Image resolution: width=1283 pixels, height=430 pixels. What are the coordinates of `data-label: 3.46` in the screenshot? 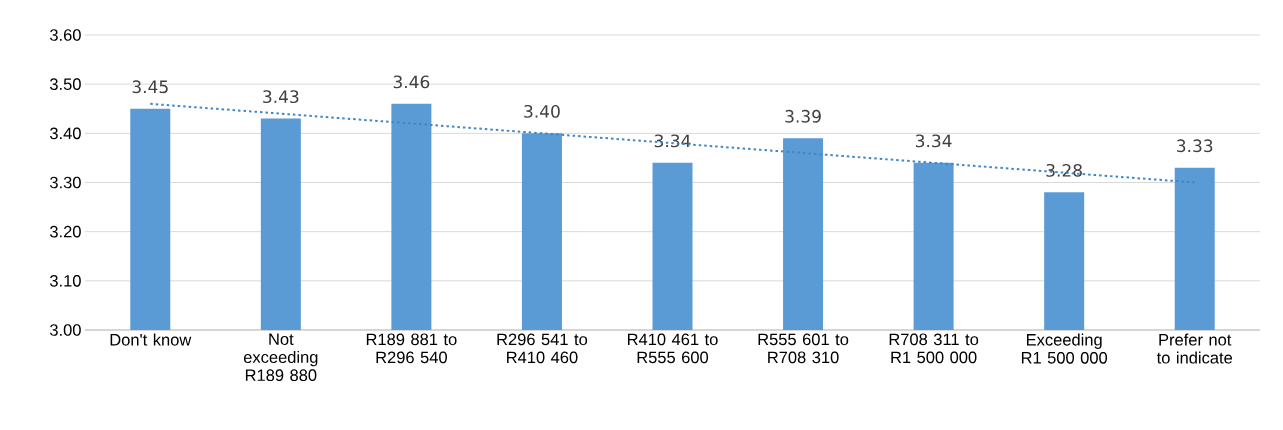 It's located at (411, 82).